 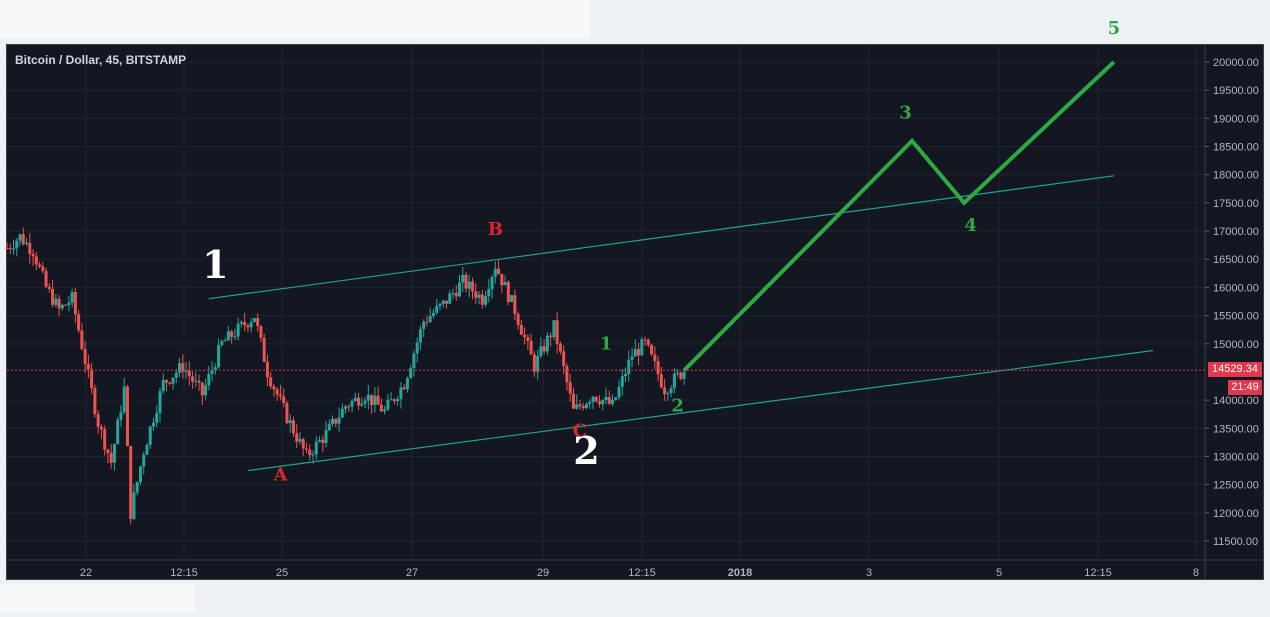 I want to click on price-tick-label: 12000.00, so click(x=1236, y=514).